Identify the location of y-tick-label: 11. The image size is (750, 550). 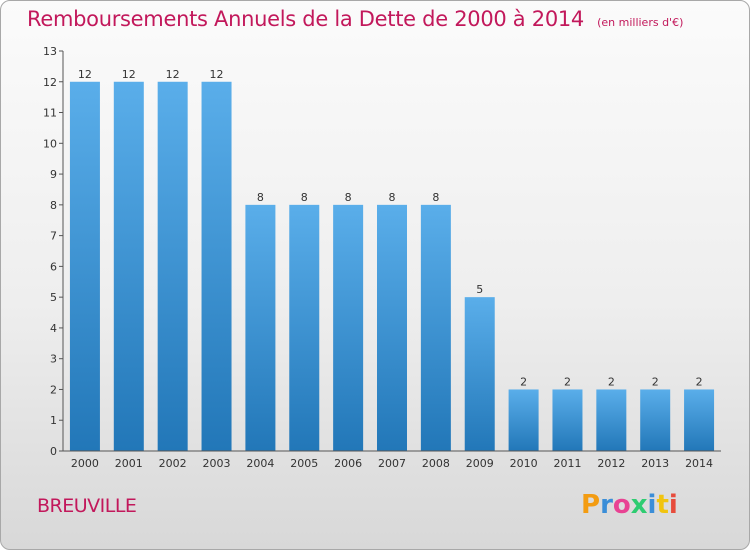
(50, 113).